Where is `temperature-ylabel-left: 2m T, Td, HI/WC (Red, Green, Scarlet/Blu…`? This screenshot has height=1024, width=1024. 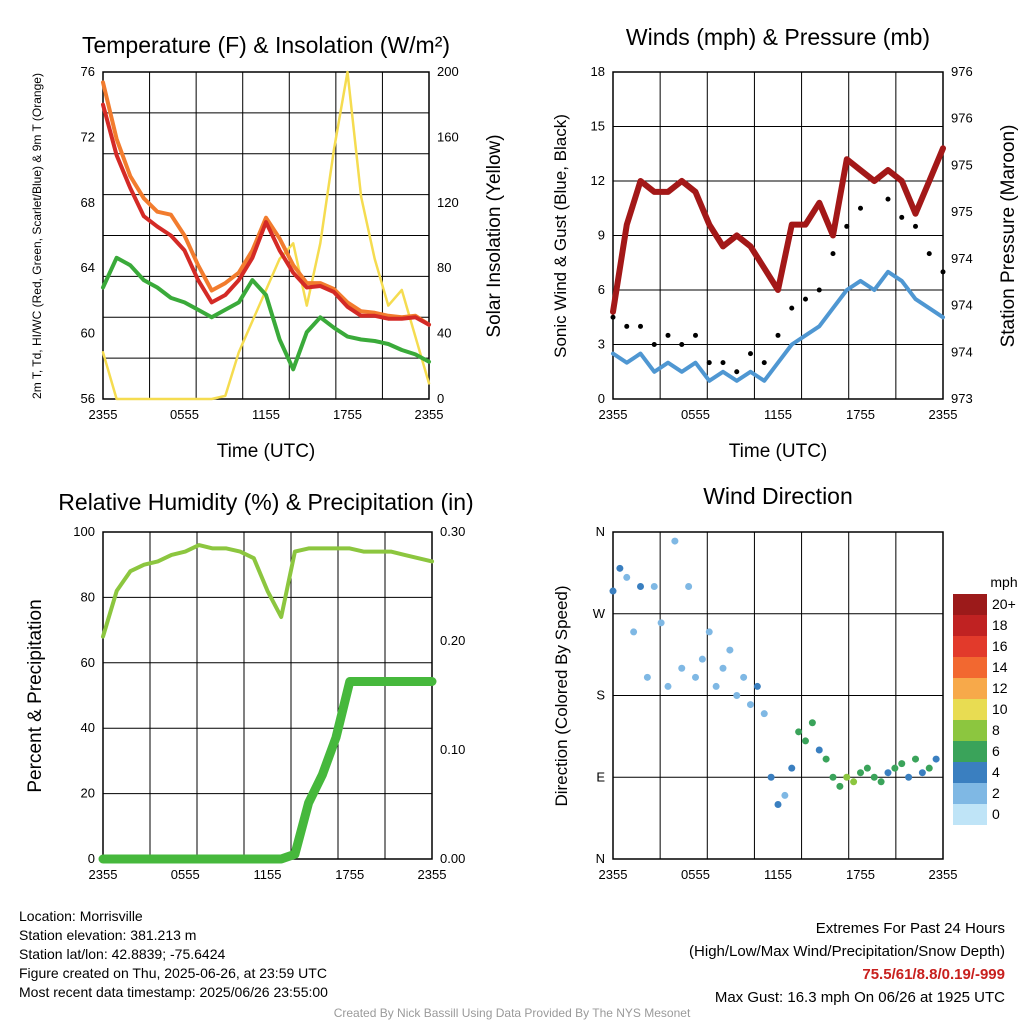 temperature-ylabel-left: 2m T, Td, HI/WC (Red, Green, Scarlet/Blu… is located at coordinates (37, 236).